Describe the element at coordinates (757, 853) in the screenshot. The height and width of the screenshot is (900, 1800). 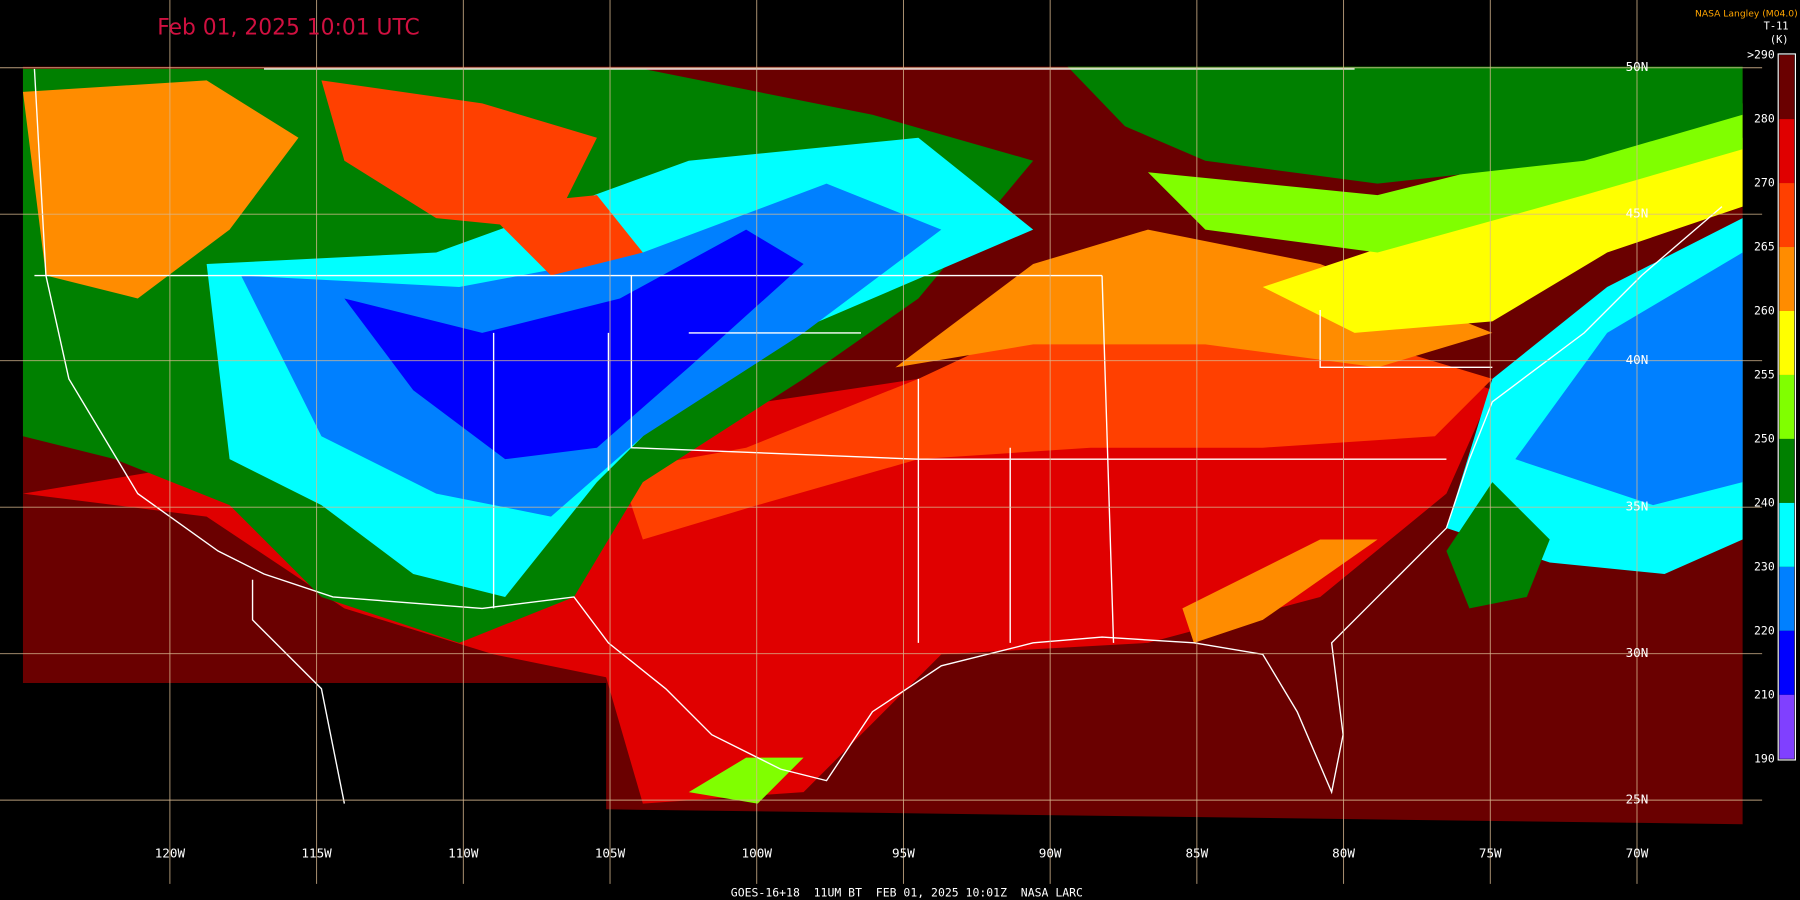
I see `longitude-label: 100W` at that location.